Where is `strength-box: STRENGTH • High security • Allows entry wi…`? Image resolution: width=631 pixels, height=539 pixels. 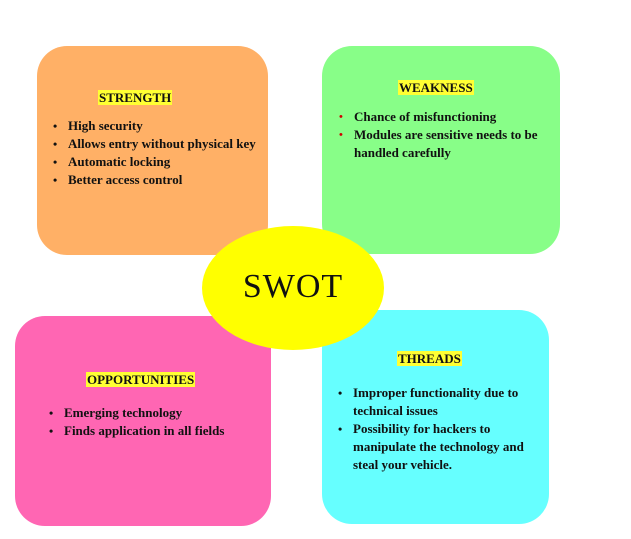 strength-box: STRENGTH • High security • Allows entry wi… is located at coordinates (152, 150).